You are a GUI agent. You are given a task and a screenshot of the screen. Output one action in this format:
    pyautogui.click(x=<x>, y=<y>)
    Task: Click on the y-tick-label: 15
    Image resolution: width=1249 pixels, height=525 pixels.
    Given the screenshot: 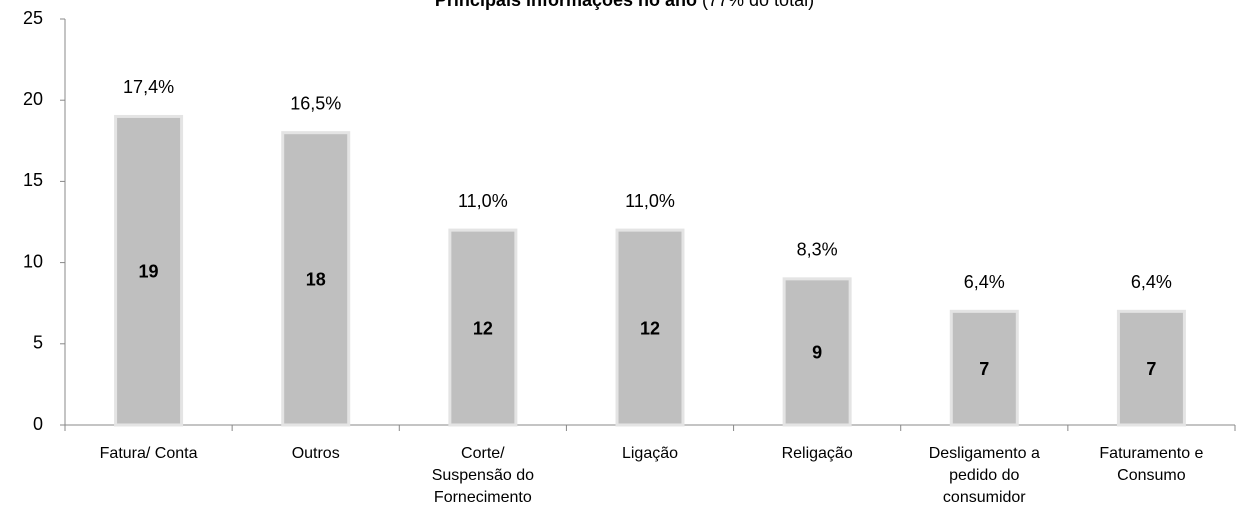 What is the action you would take?
    pyautogui.click(x=33, y=180)
    